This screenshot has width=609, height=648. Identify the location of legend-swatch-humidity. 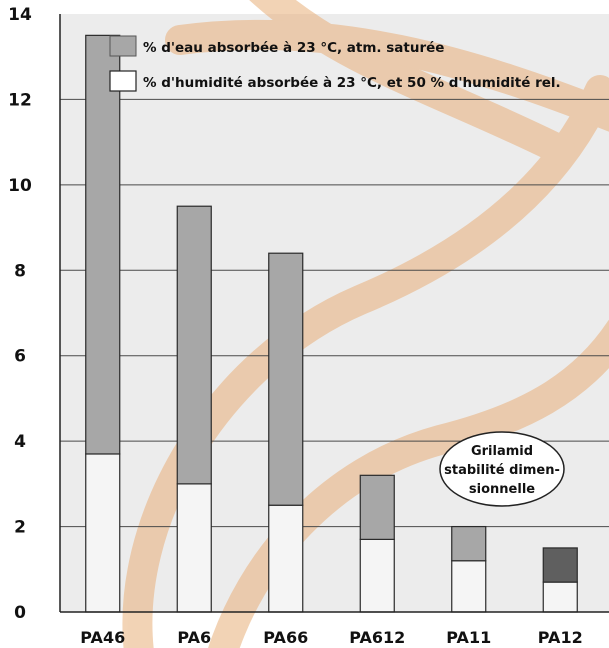
(123, 81).